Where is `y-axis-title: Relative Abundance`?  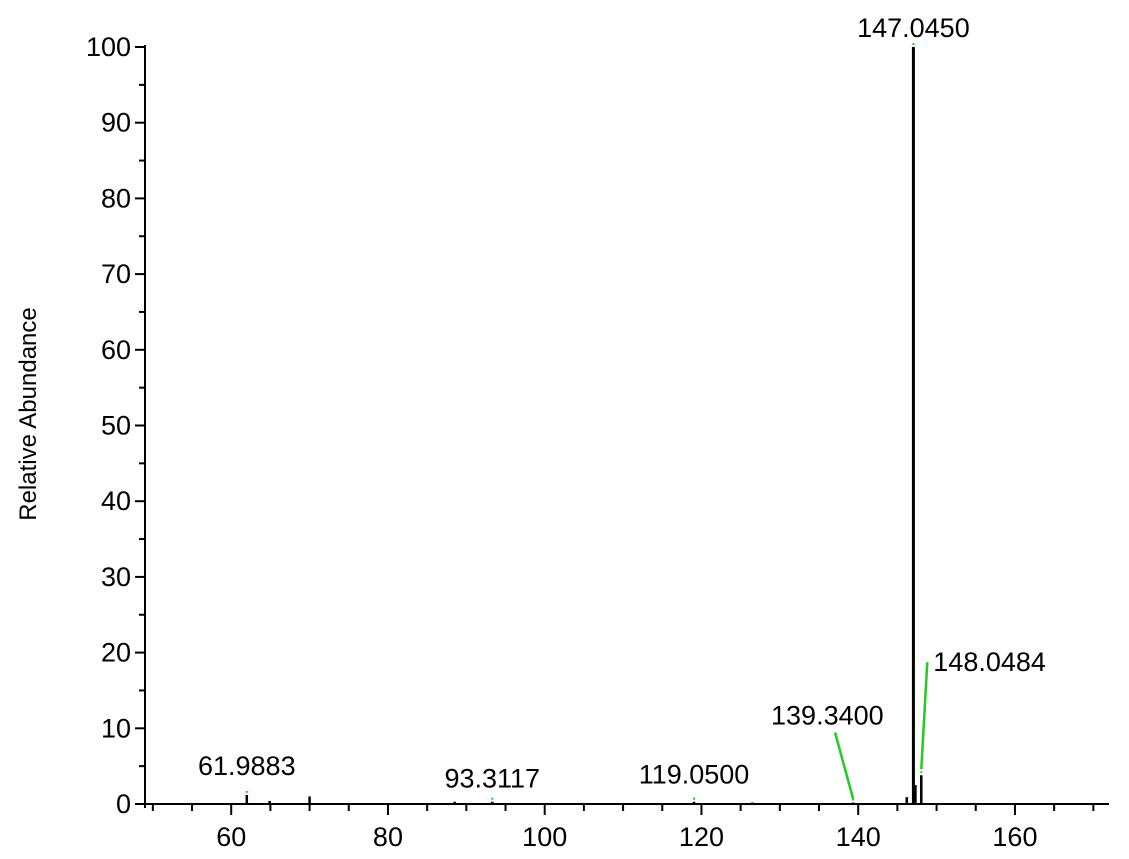
y-axis-title: Relative Abundance is located at coordinates (28, 414).